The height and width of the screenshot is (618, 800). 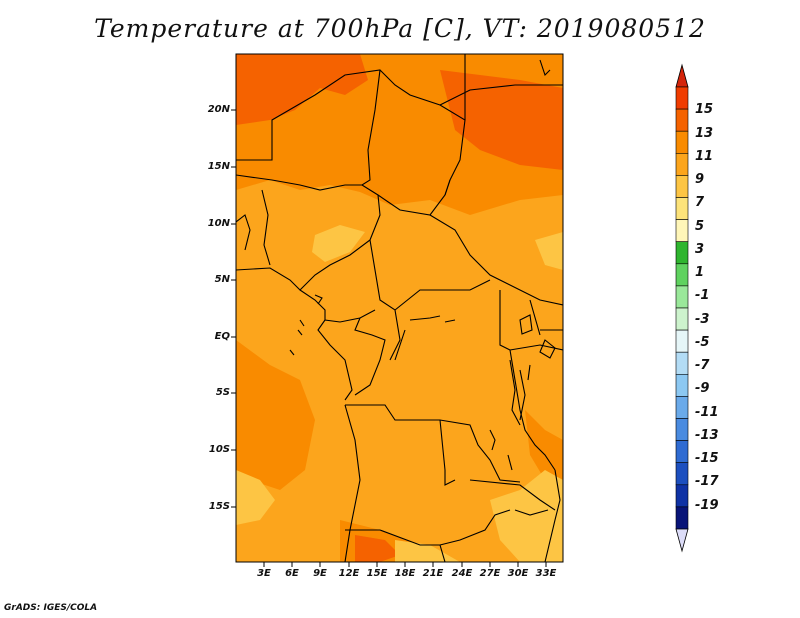 I want to click on field-hot-northeast, so click(x=501, y=120).